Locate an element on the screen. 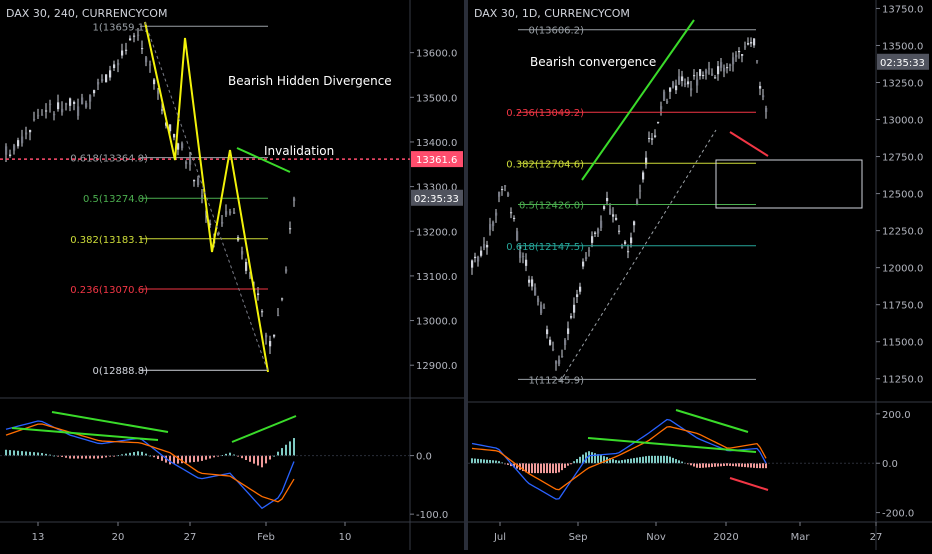  y-tick-label: 12250.0 is located at coordinates (902, 232).